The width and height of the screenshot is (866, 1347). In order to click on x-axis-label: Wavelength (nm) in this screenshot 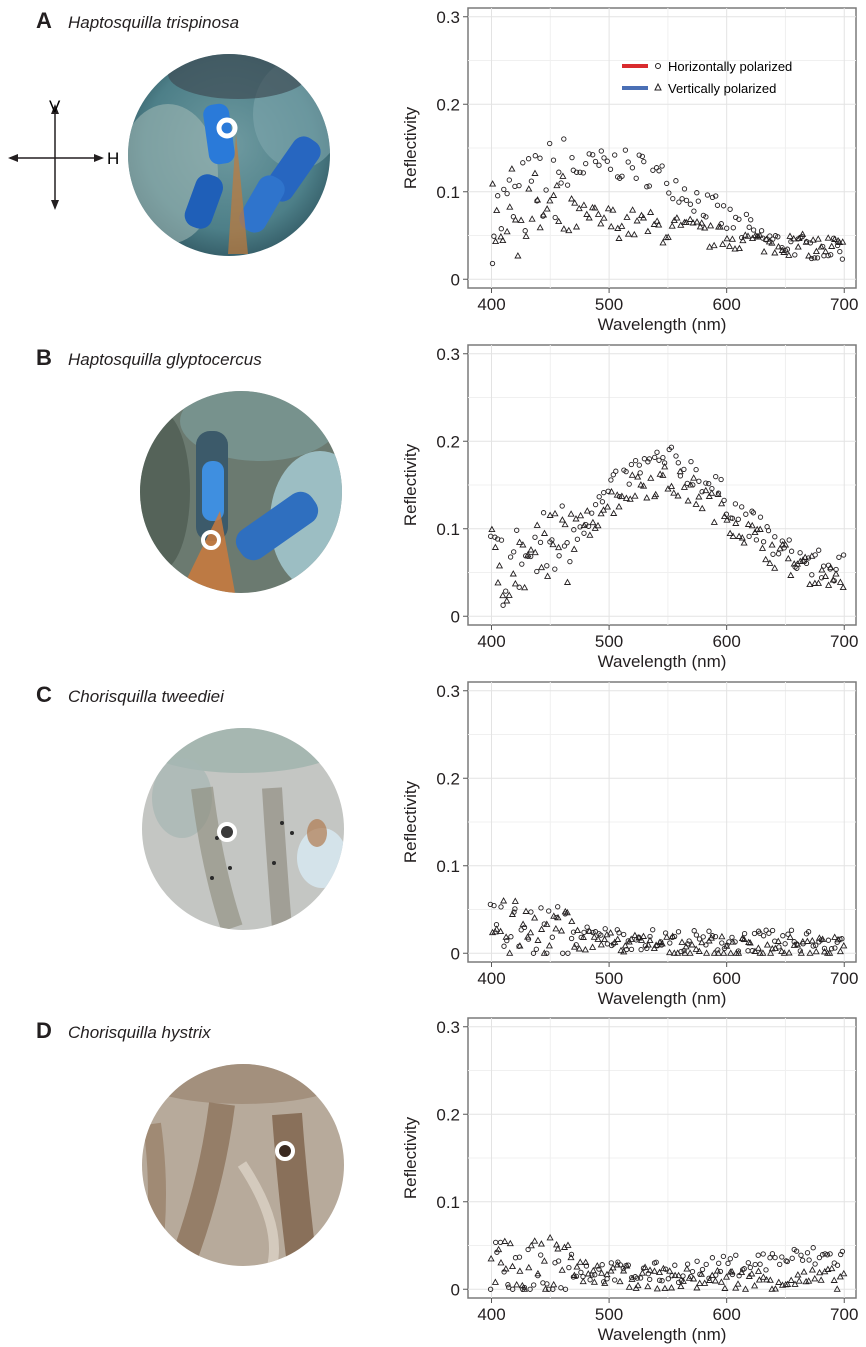, I will do `click(662, 1334)`.